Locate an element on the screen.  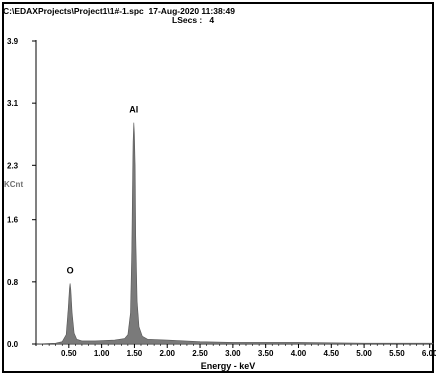
x-tick-label: 6.00 is located at coordinates (429, 353).